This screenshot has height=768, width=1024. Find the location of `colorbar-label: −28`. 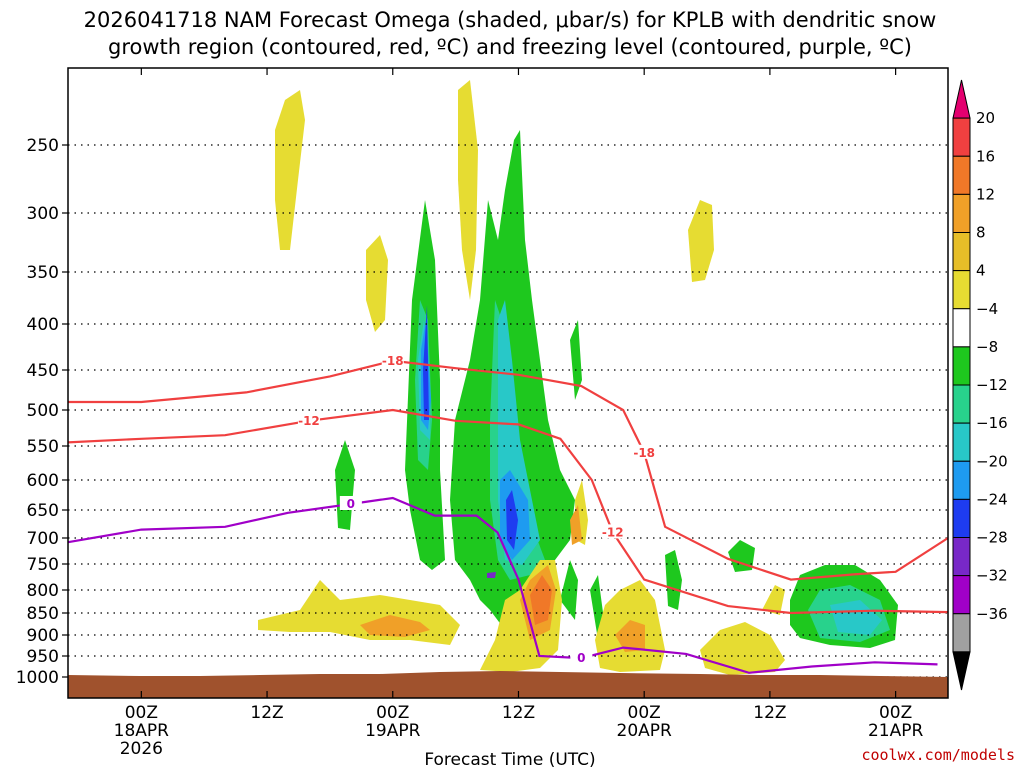

colorbar-label: −28 is located at coordinates (992, 538).